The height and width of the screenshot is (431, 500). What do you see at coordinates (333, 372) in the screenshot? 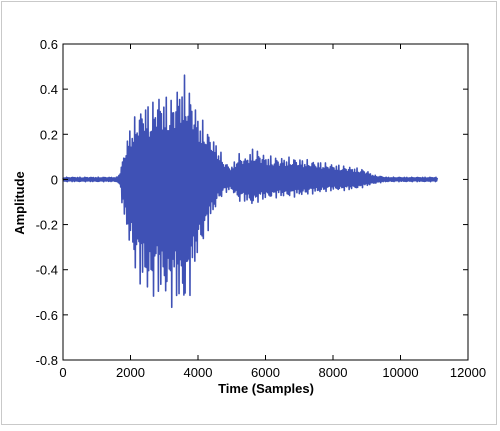
I see `x-tick-label: 8000` at bounding box center [333, 372].